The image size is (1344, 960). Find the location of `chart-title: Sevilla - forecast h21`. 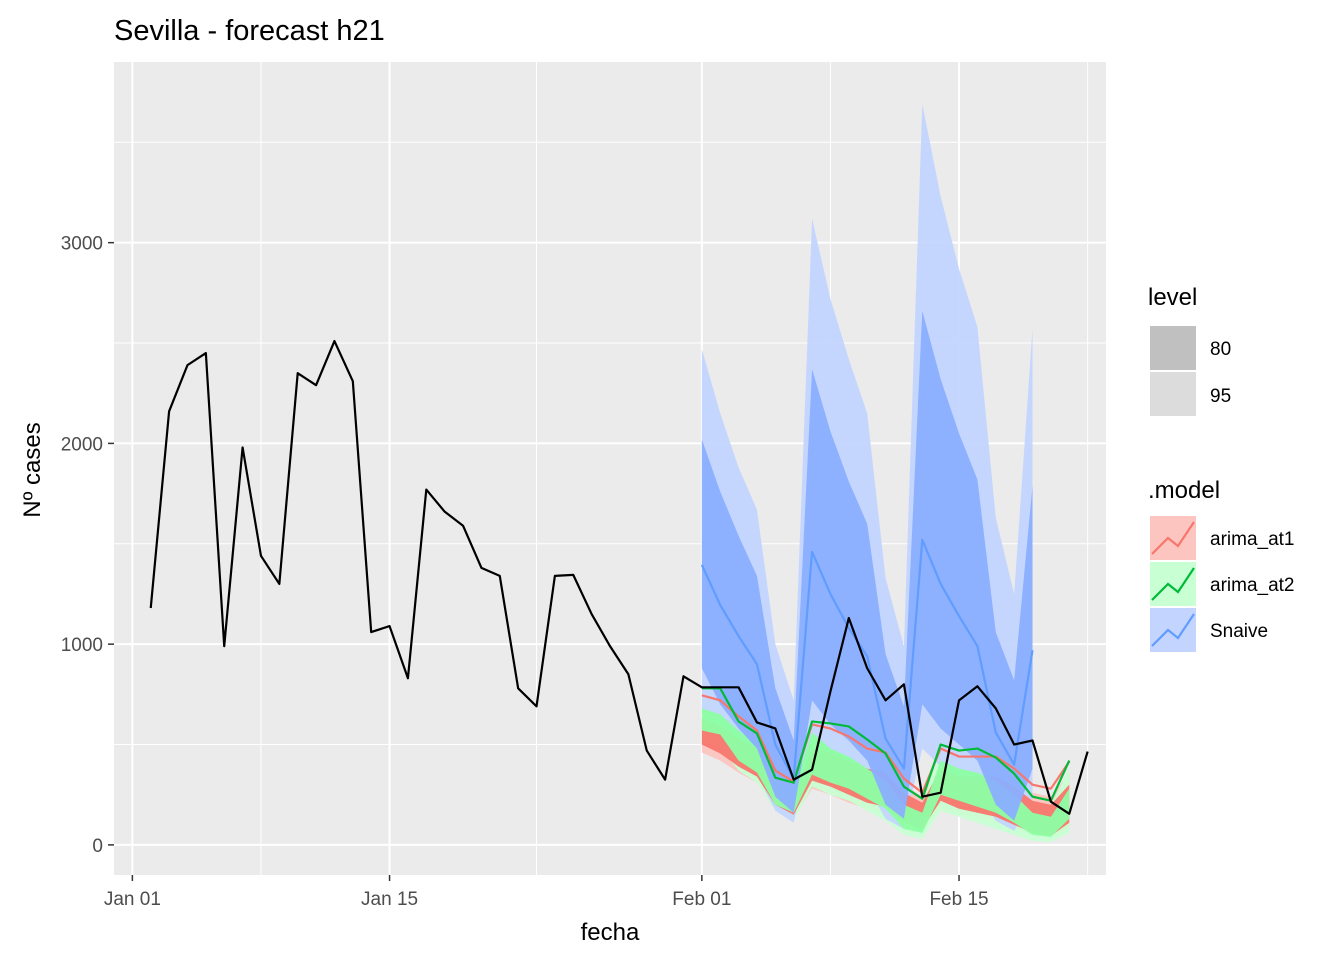

chart-title: Sevilla - forecast h21 is located at coordinates (249, 31).